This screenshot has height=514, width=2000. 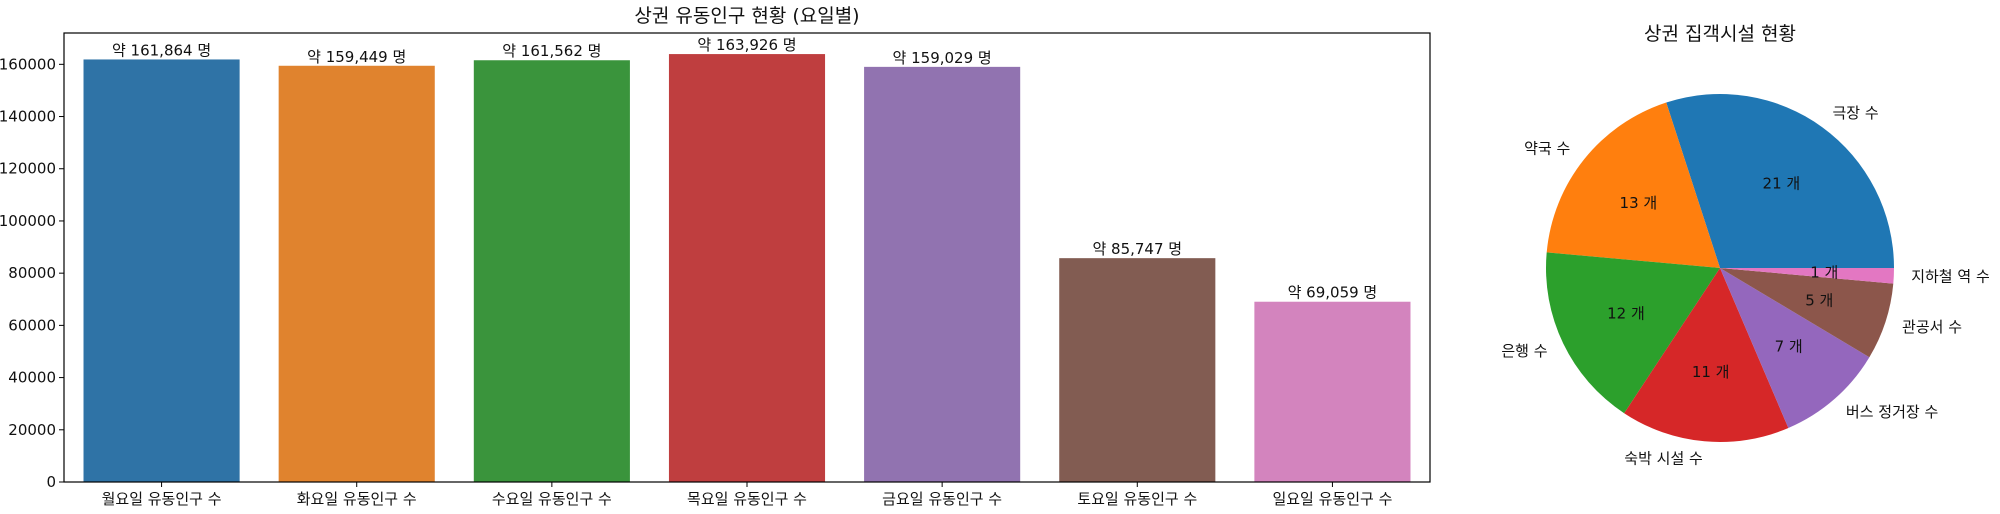 What do you see at coordinates (551, 51) in the screenshot?
I see `bar-data-label: 약 161,562 명` at bounding box center [551, 51].